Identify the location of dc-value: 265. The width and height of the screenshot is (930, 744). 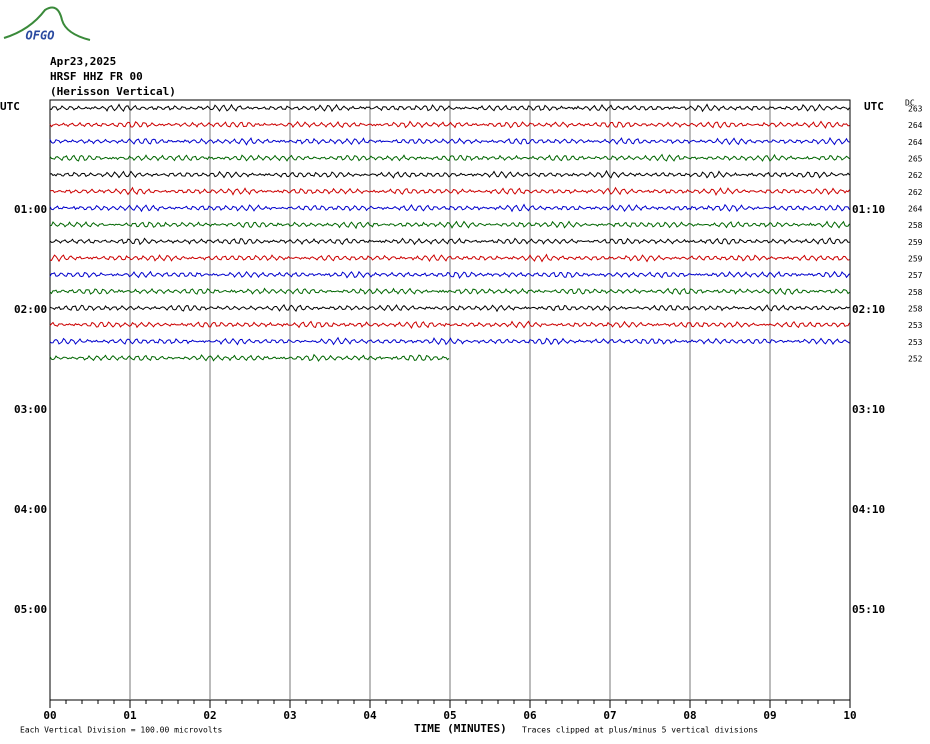
(915, 159).